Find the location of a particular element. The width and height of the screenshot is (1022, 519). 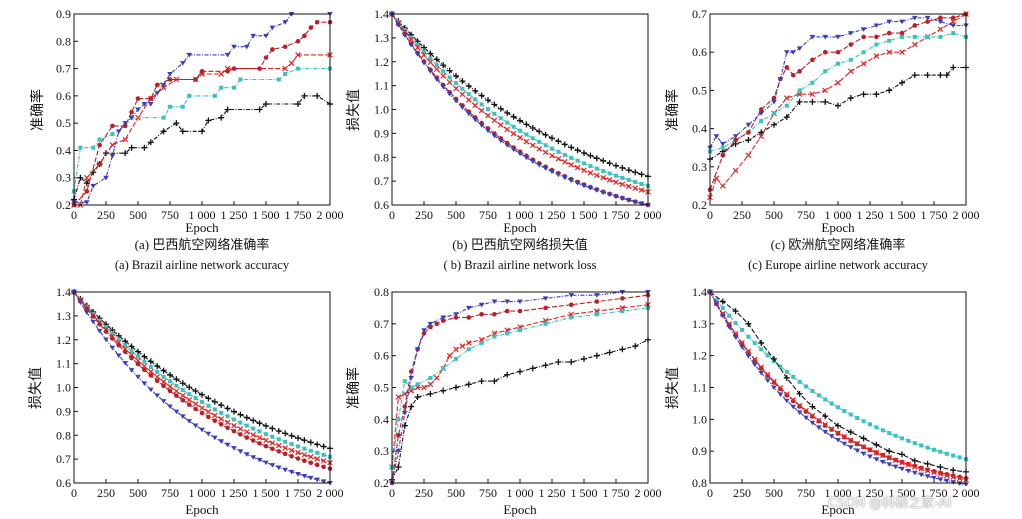

y-tick-label: 0.2 is located at coordinates (63, 205).